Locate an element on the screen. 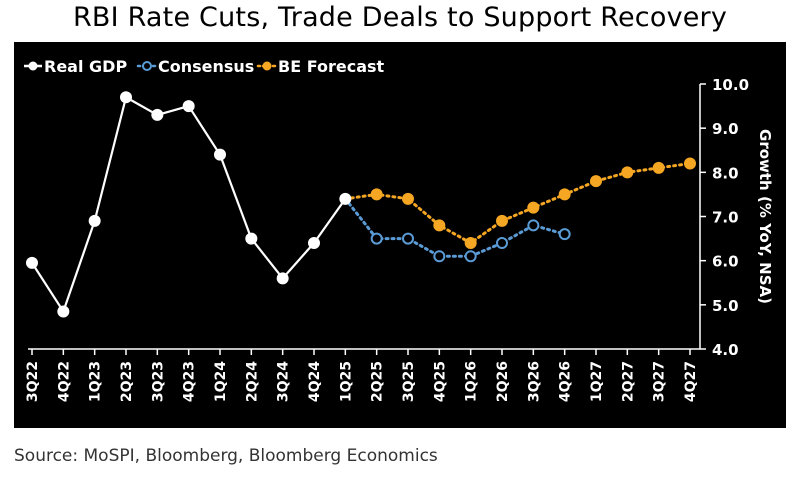 The image size is (800, 480). y-tick-label: 4.0 is located at coordinates (725, 350).